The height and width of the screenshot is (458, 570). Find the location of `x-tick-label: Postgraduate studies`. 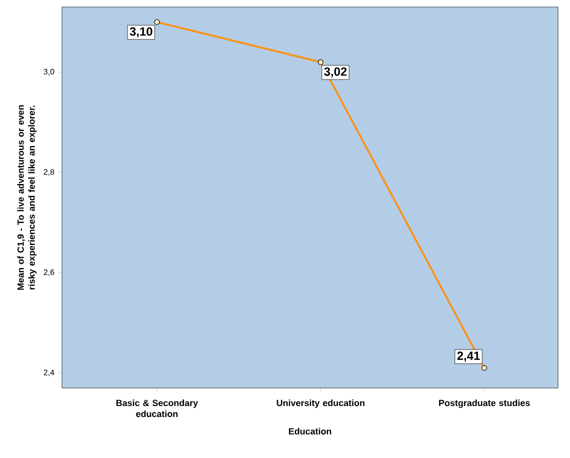

x-tick-label: Postgraduate studies is located at coordinates (484, 404).